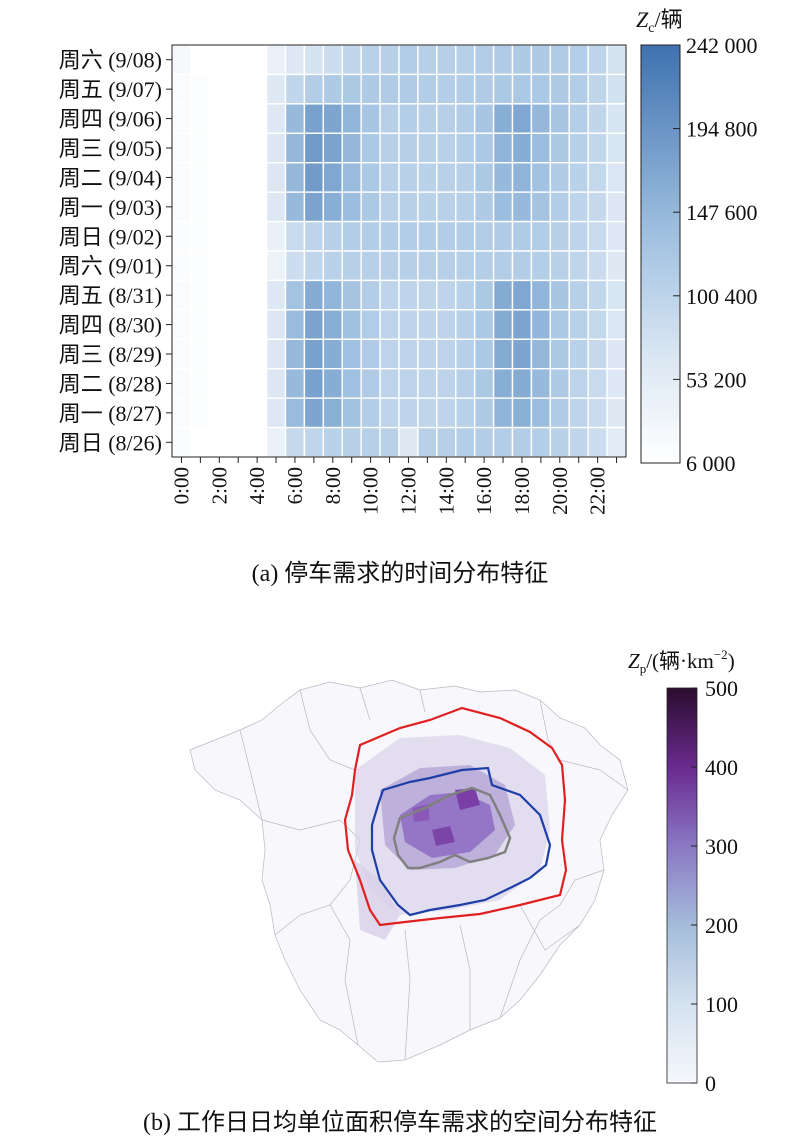  What do you see at coordinates (110, 354) in the screenshot?
I see `y-tick-label: 周三 (8/29)` at bounding box center [110, 354].